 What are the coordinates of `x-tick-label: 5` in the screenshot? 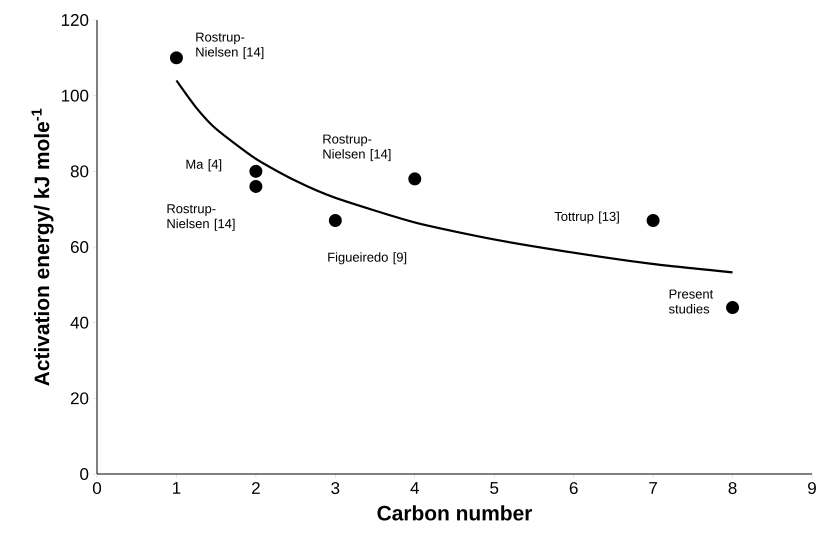 It's located at (494, 488).